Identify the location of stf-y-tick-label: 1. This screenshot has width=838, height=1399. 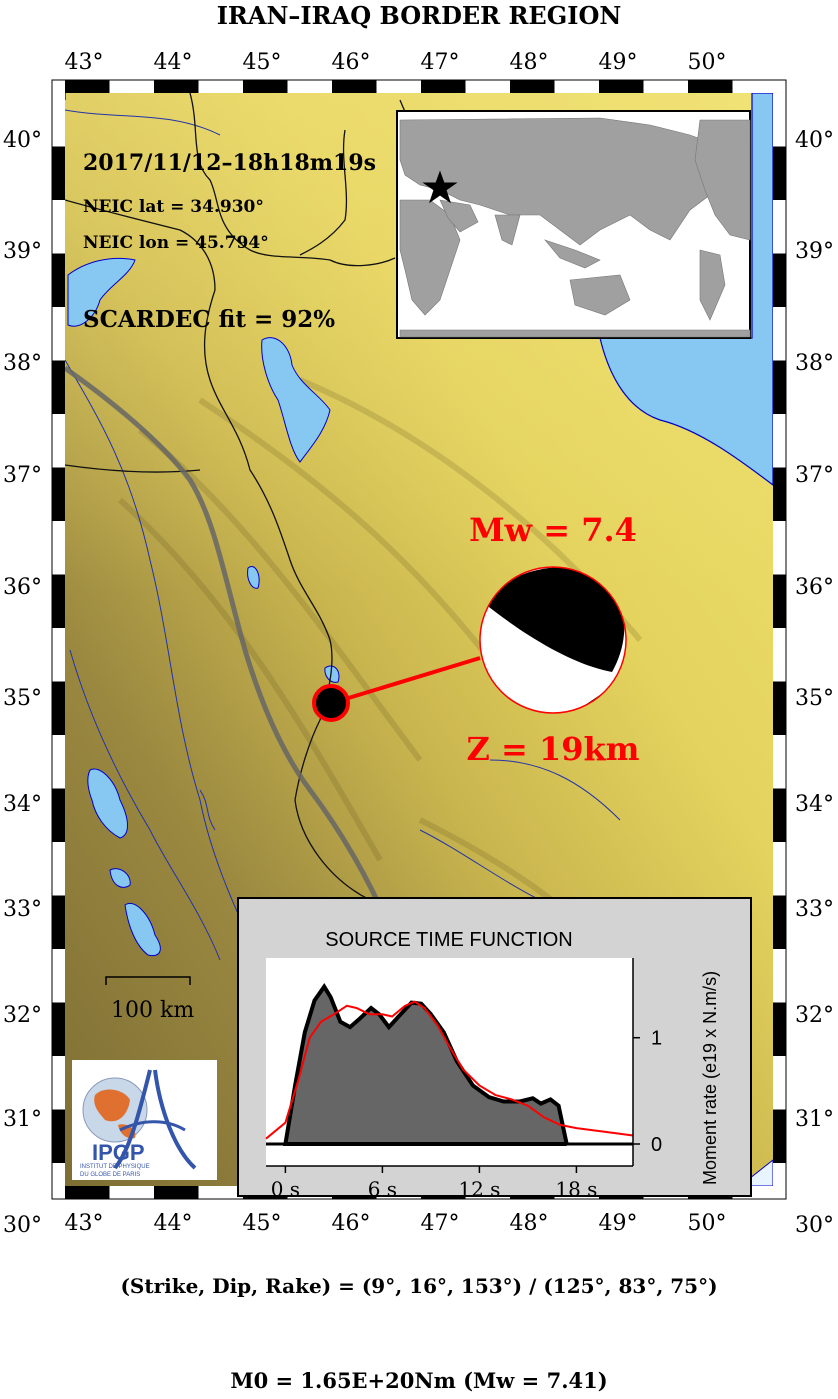
(656, 1039).